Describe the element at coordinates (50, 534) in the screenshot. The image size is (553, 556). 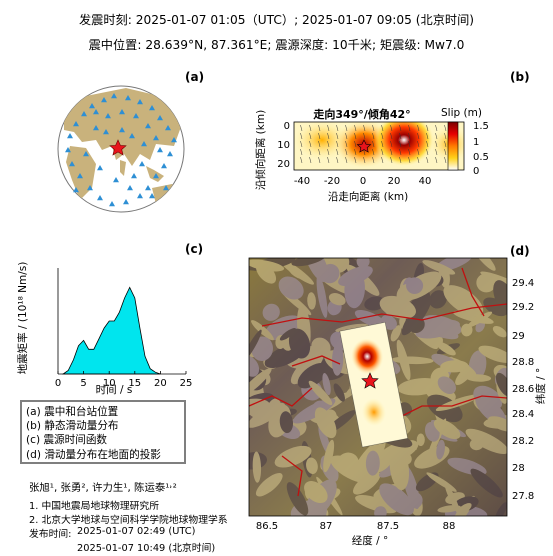
I see `release-label: 发布时间:` at that location.